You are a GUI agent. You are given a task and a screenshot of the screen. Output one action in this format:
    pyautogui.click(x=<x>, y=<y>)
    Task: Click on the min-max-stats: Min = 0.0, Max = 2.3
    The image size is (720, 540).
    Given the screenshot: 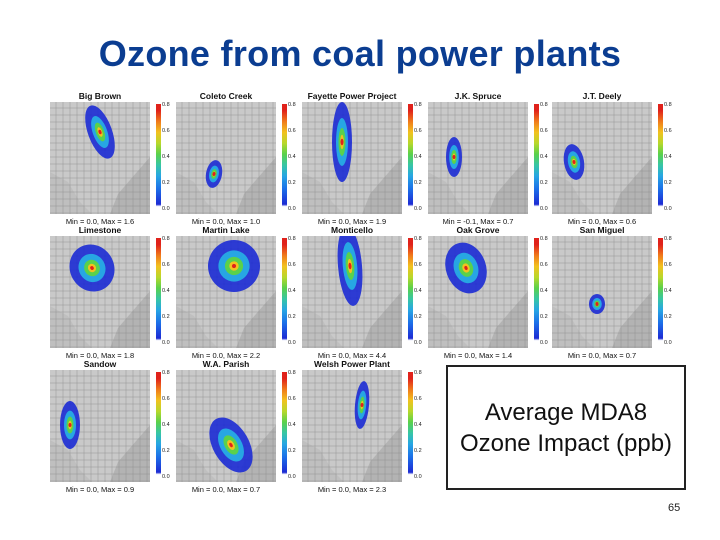 What is the action you would take?
    pyautogui.click(x=352, y=489)
    